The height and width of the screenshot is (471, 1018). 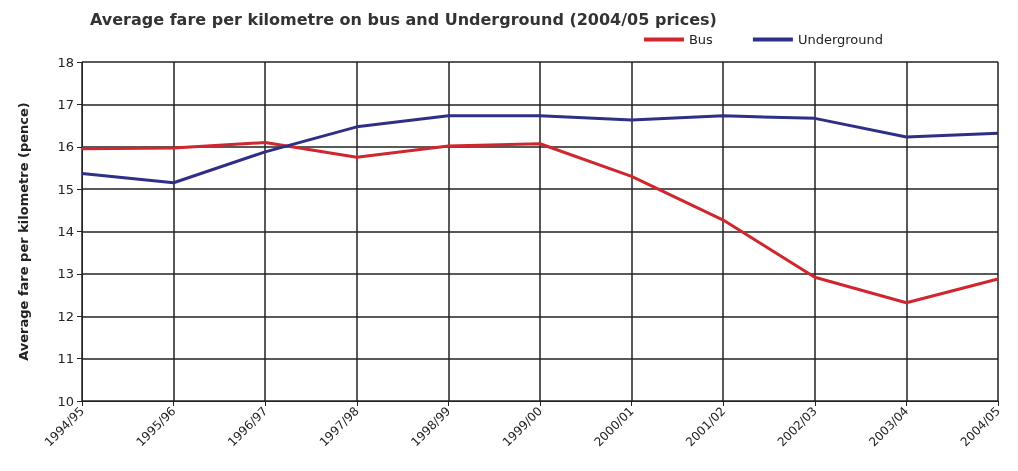 What do you see at coordinates (65, 274) in the screenshot?
I see `y-tick-label: 13` at bounding box center [65, 274].